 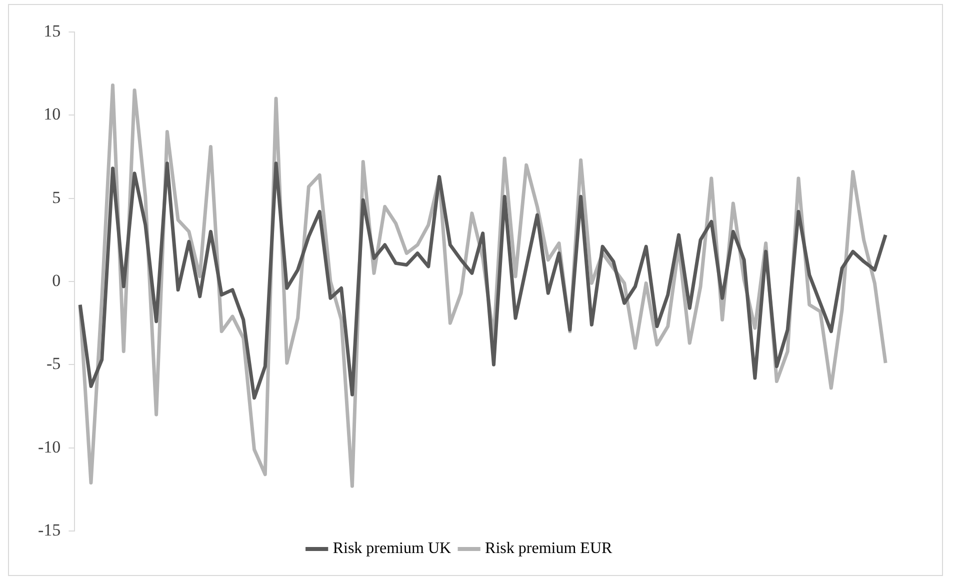 I want to click on y-tick-label: -15, so click(x=49, y=530).